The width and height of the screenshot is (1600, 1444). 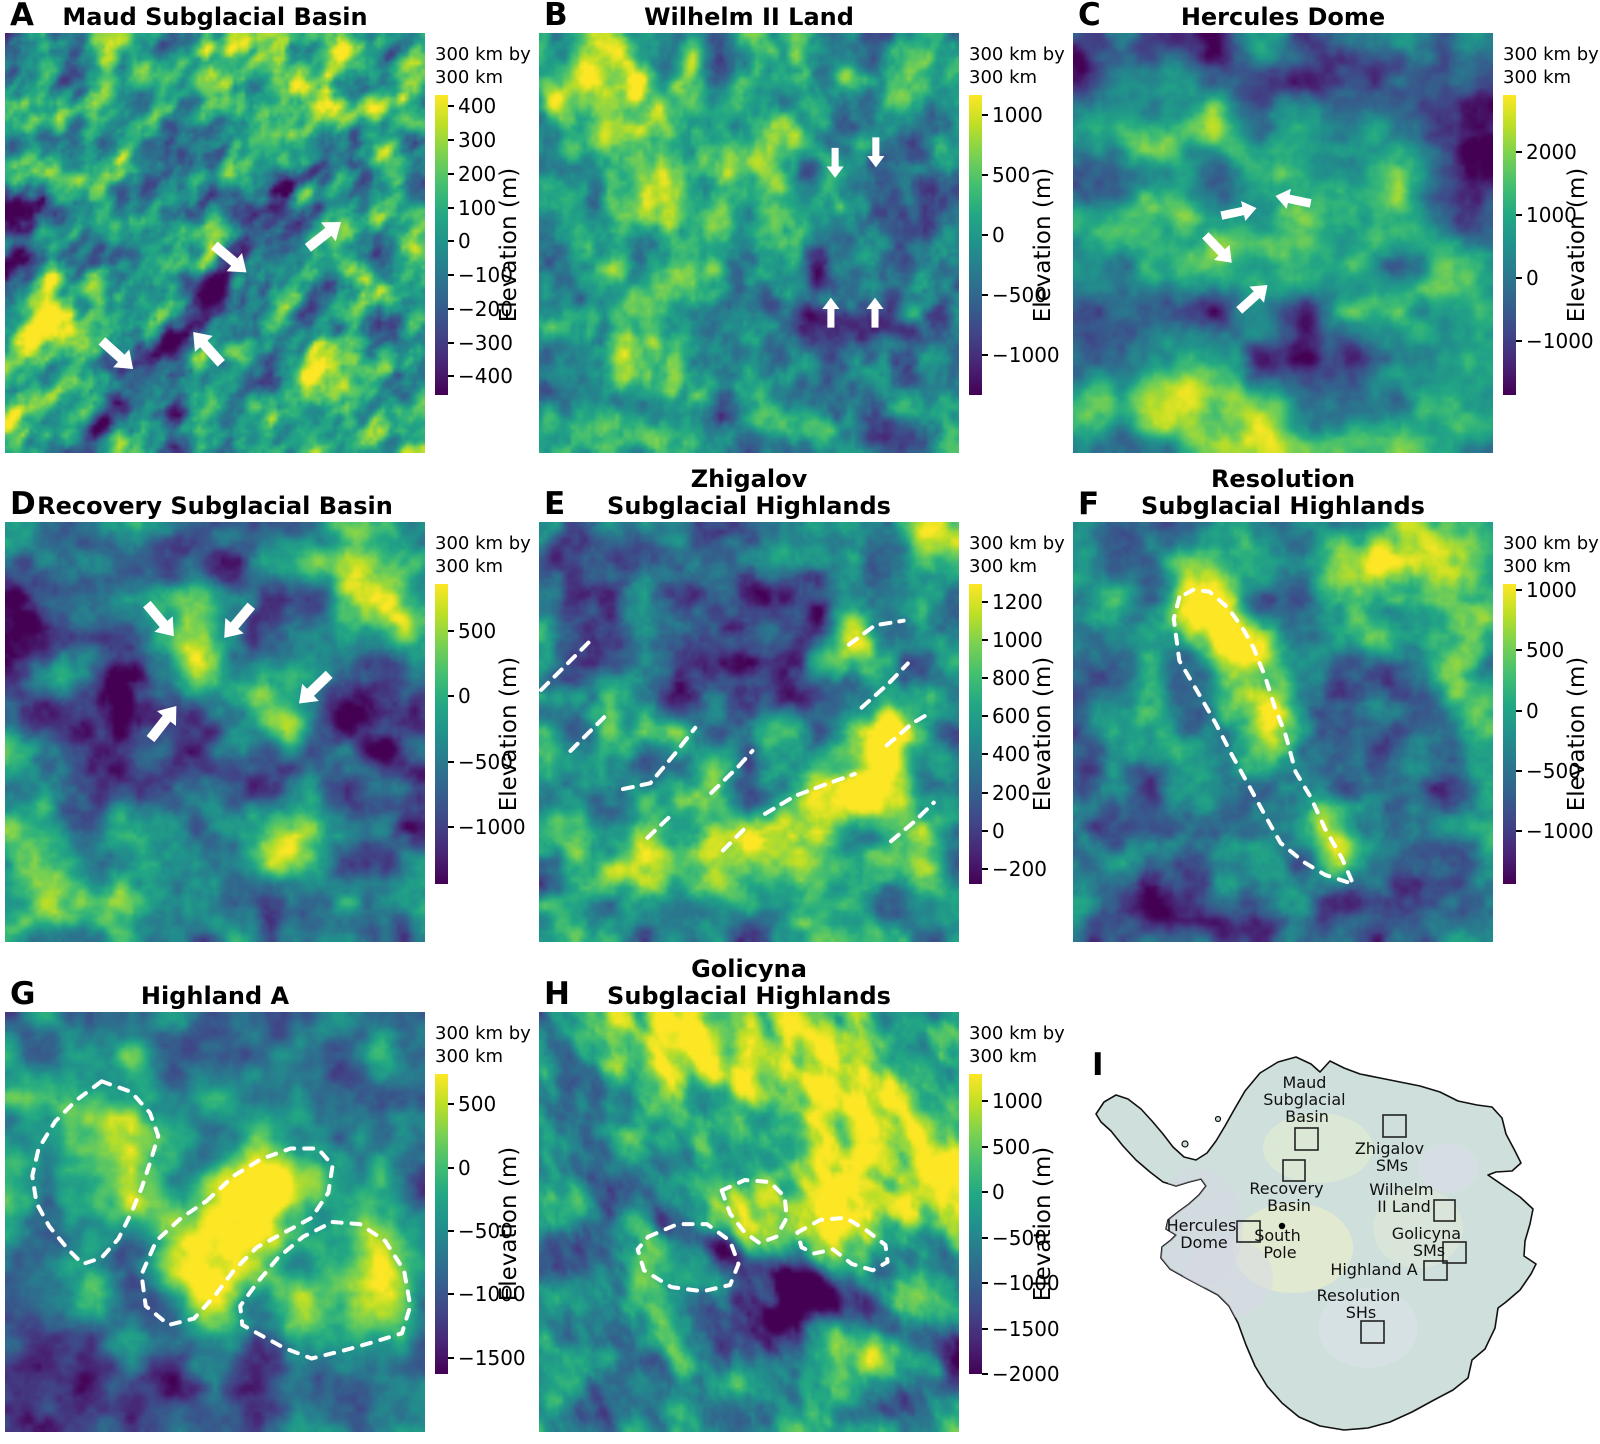 What do you see at coordinates (1019, 868) in the screenshot?
I see `colorbar-tick-label: −200` at bounding box center [1019, 868].